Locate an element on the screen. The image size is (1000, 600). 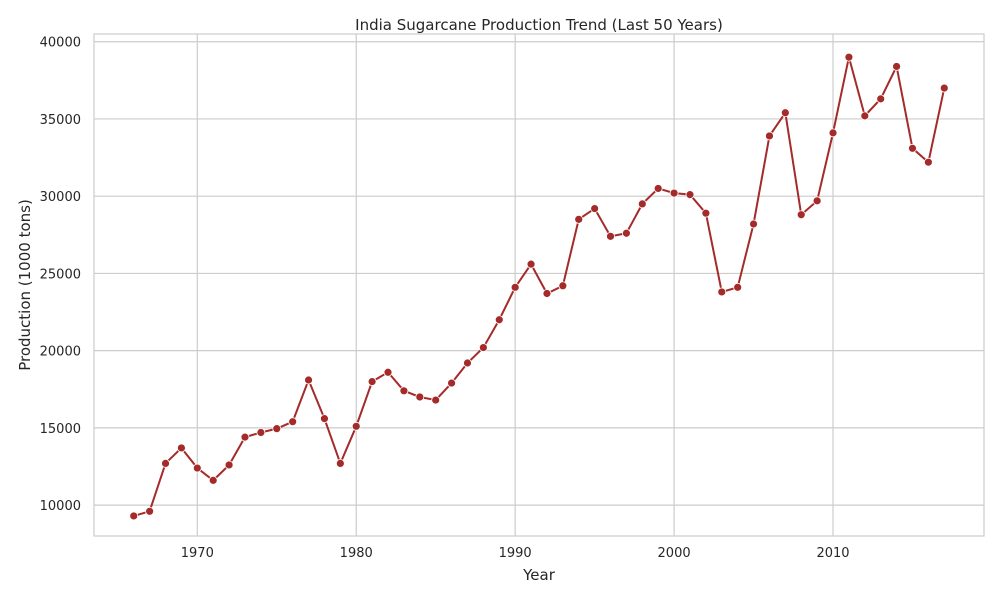
x-tick-label: 1990 is located at coordinates (515, 553).